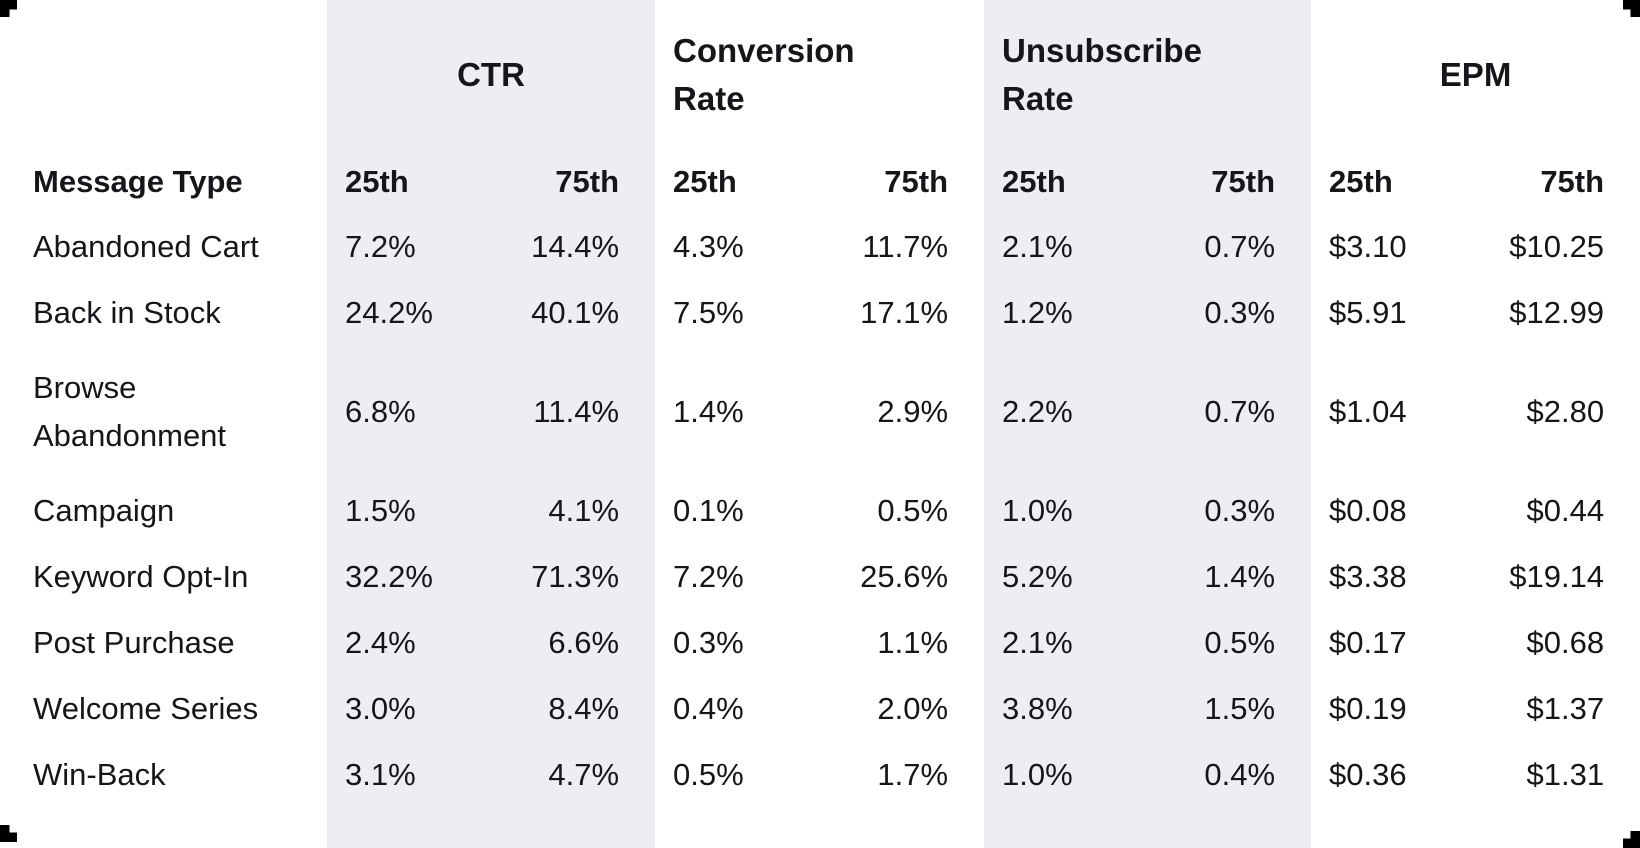  What do you see at coordinates (1565, 510) in the screenshot?
I see `value-cell: $0.44` at bounding box center [1565, 510].